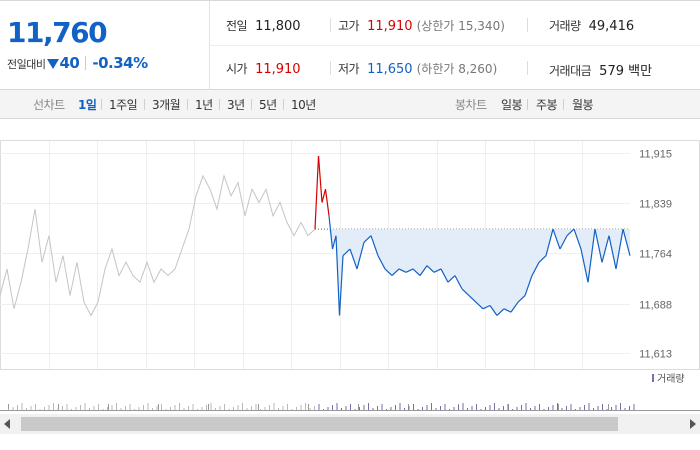  I want to click on tab-3-years: 3년, so click(236, 105).